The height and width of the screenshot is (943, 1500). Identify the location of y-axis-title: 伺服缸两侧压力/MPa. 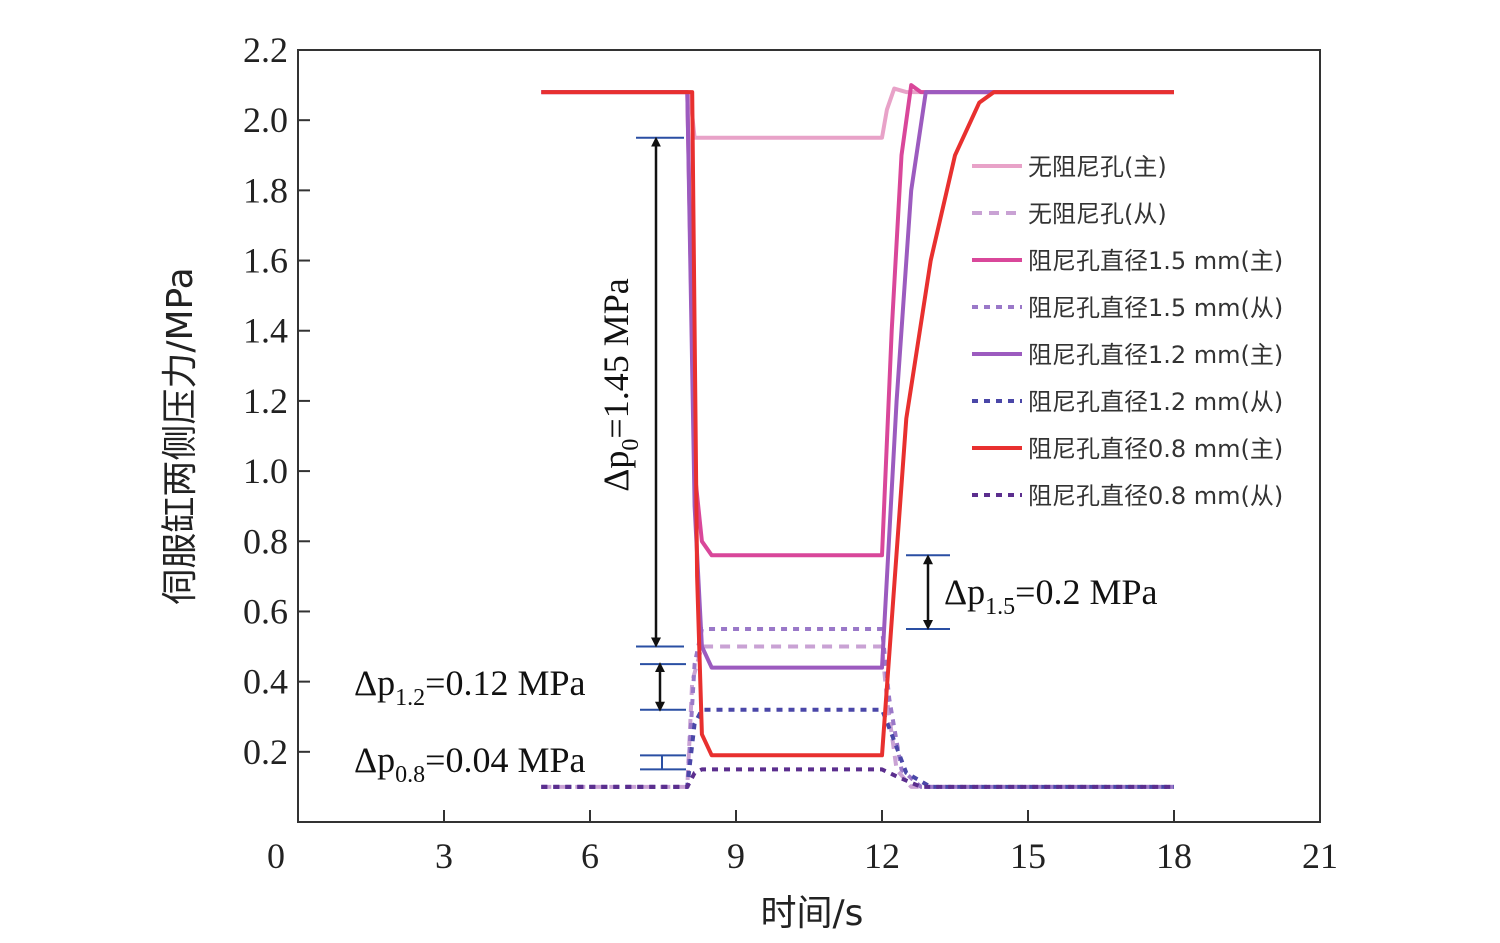
(180, 435).